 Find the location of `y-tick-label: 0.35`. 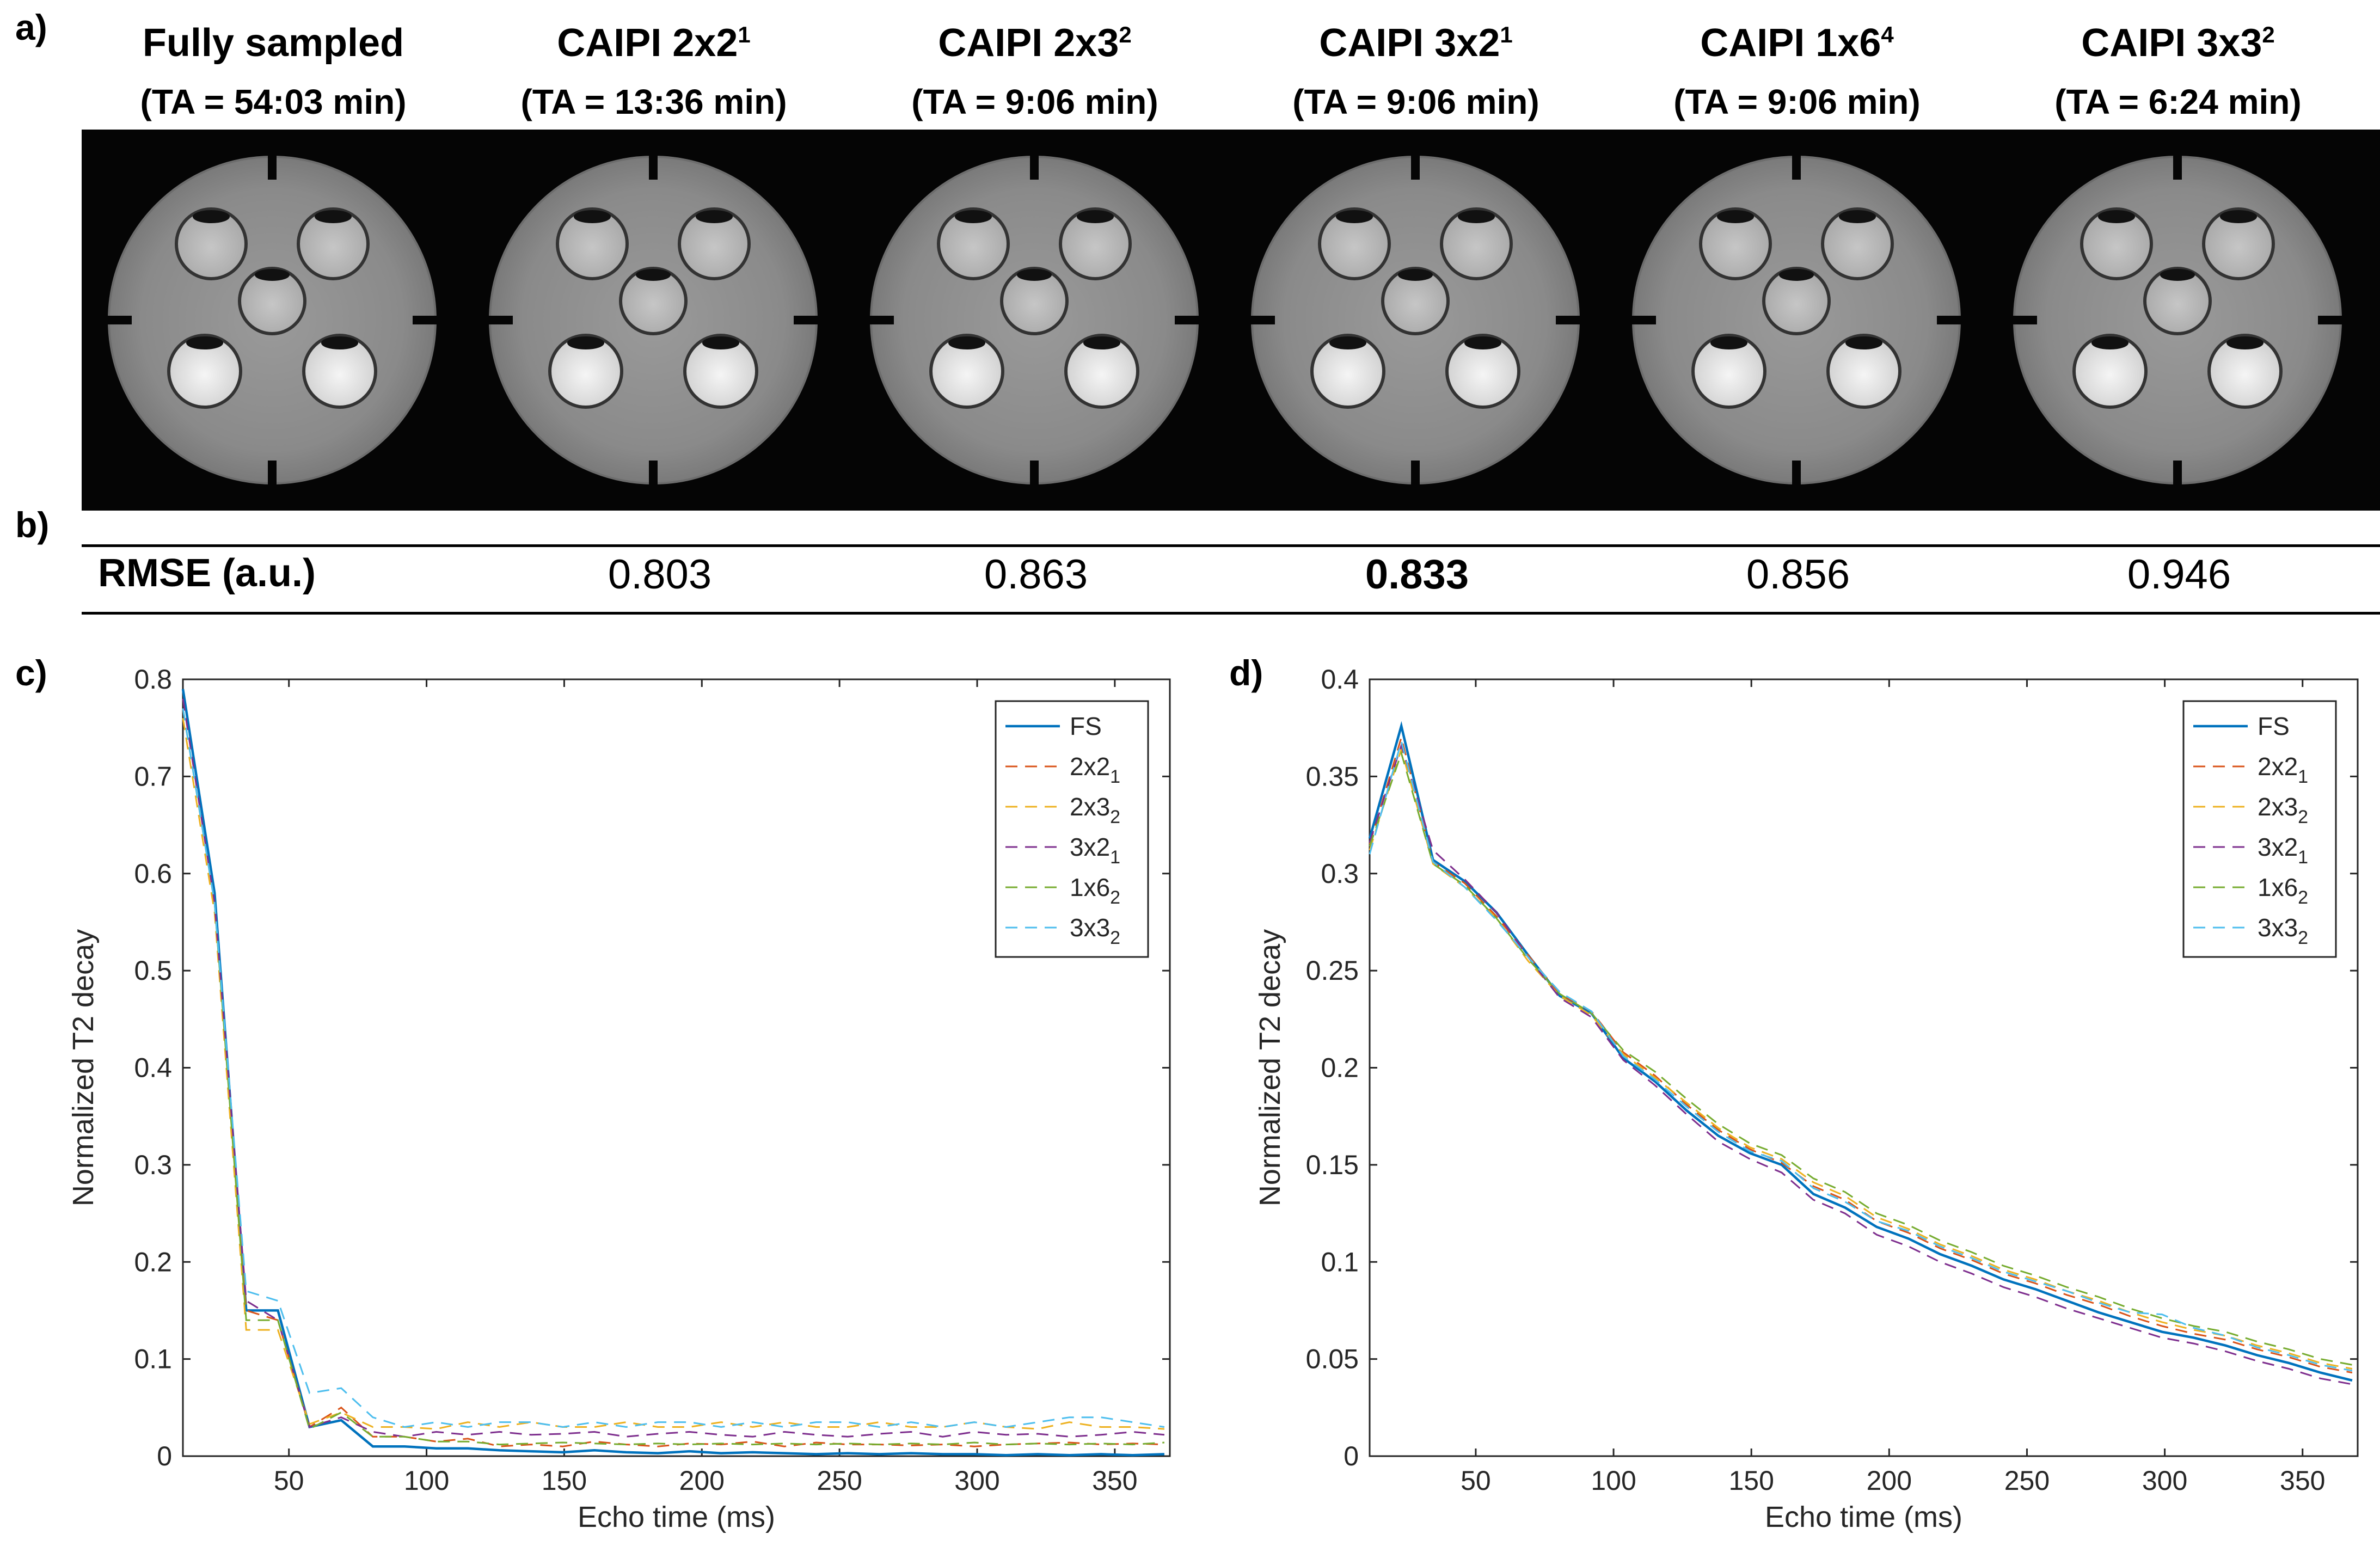

y-tick-label: 0.35 is located at coordinates (1332, 776).